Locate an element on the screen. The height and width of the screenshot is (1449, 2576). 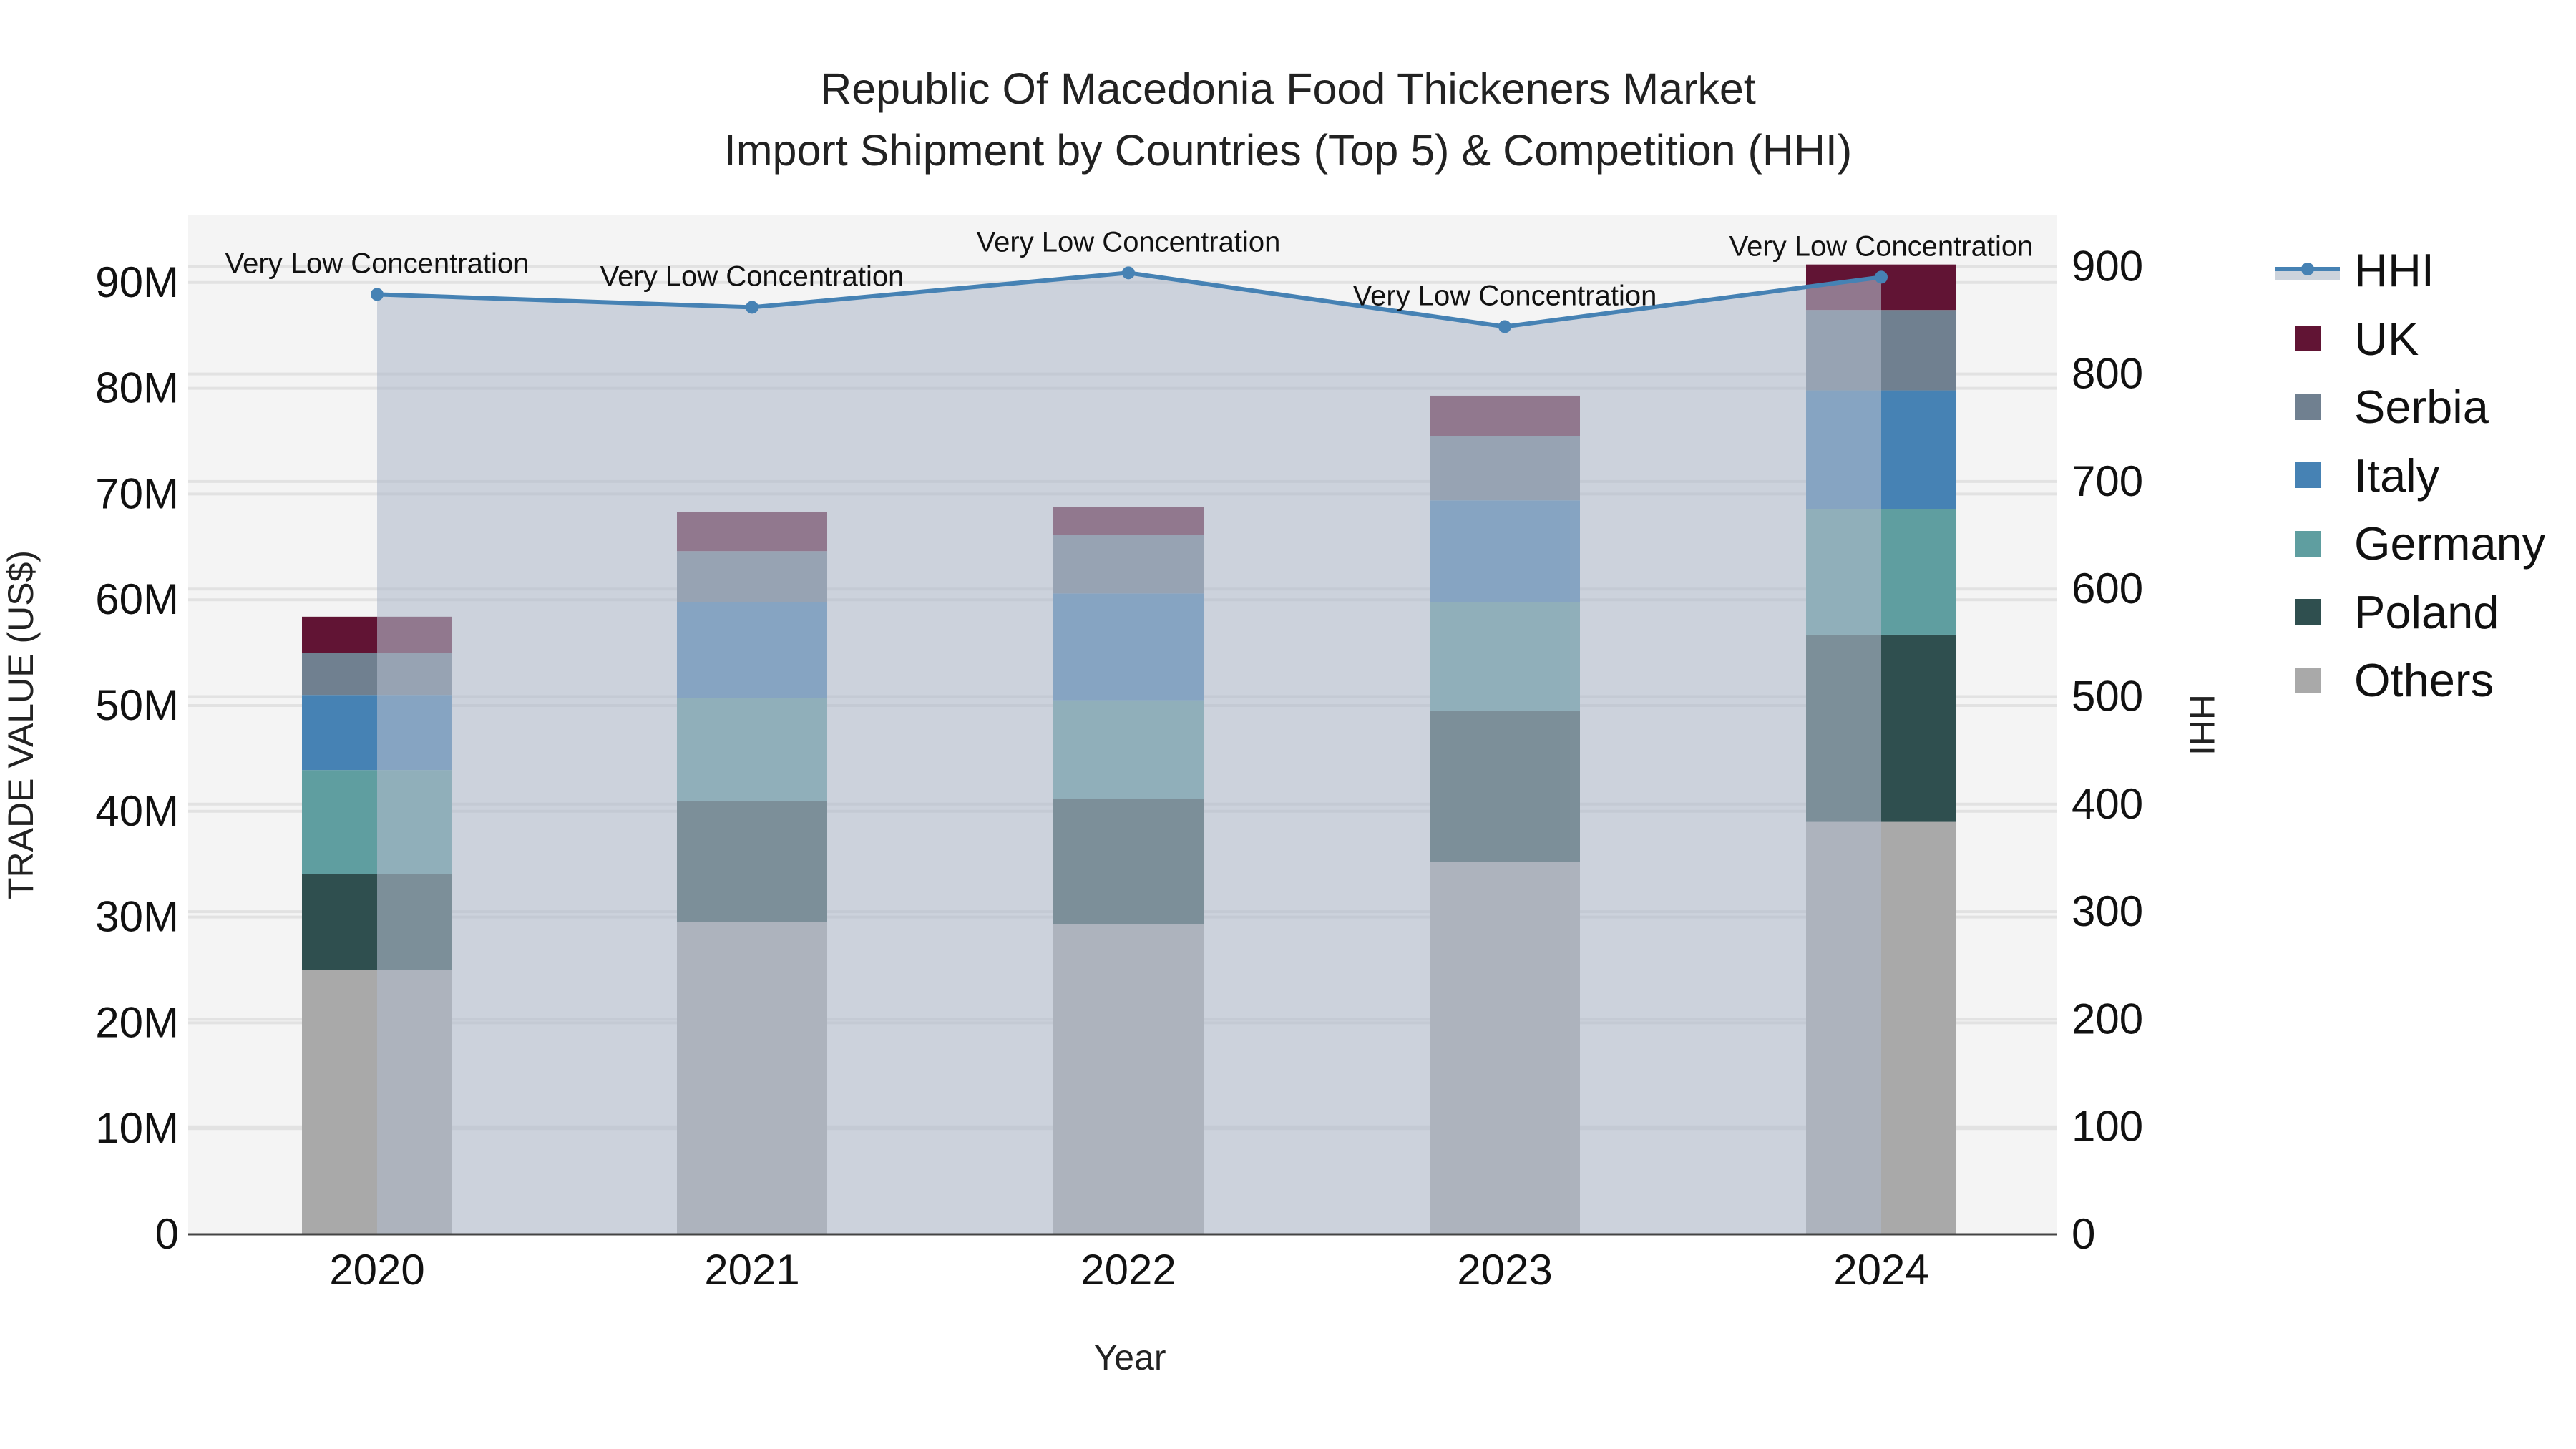
x-tick-label: 2022 is located at coordinates (1128, 1270).